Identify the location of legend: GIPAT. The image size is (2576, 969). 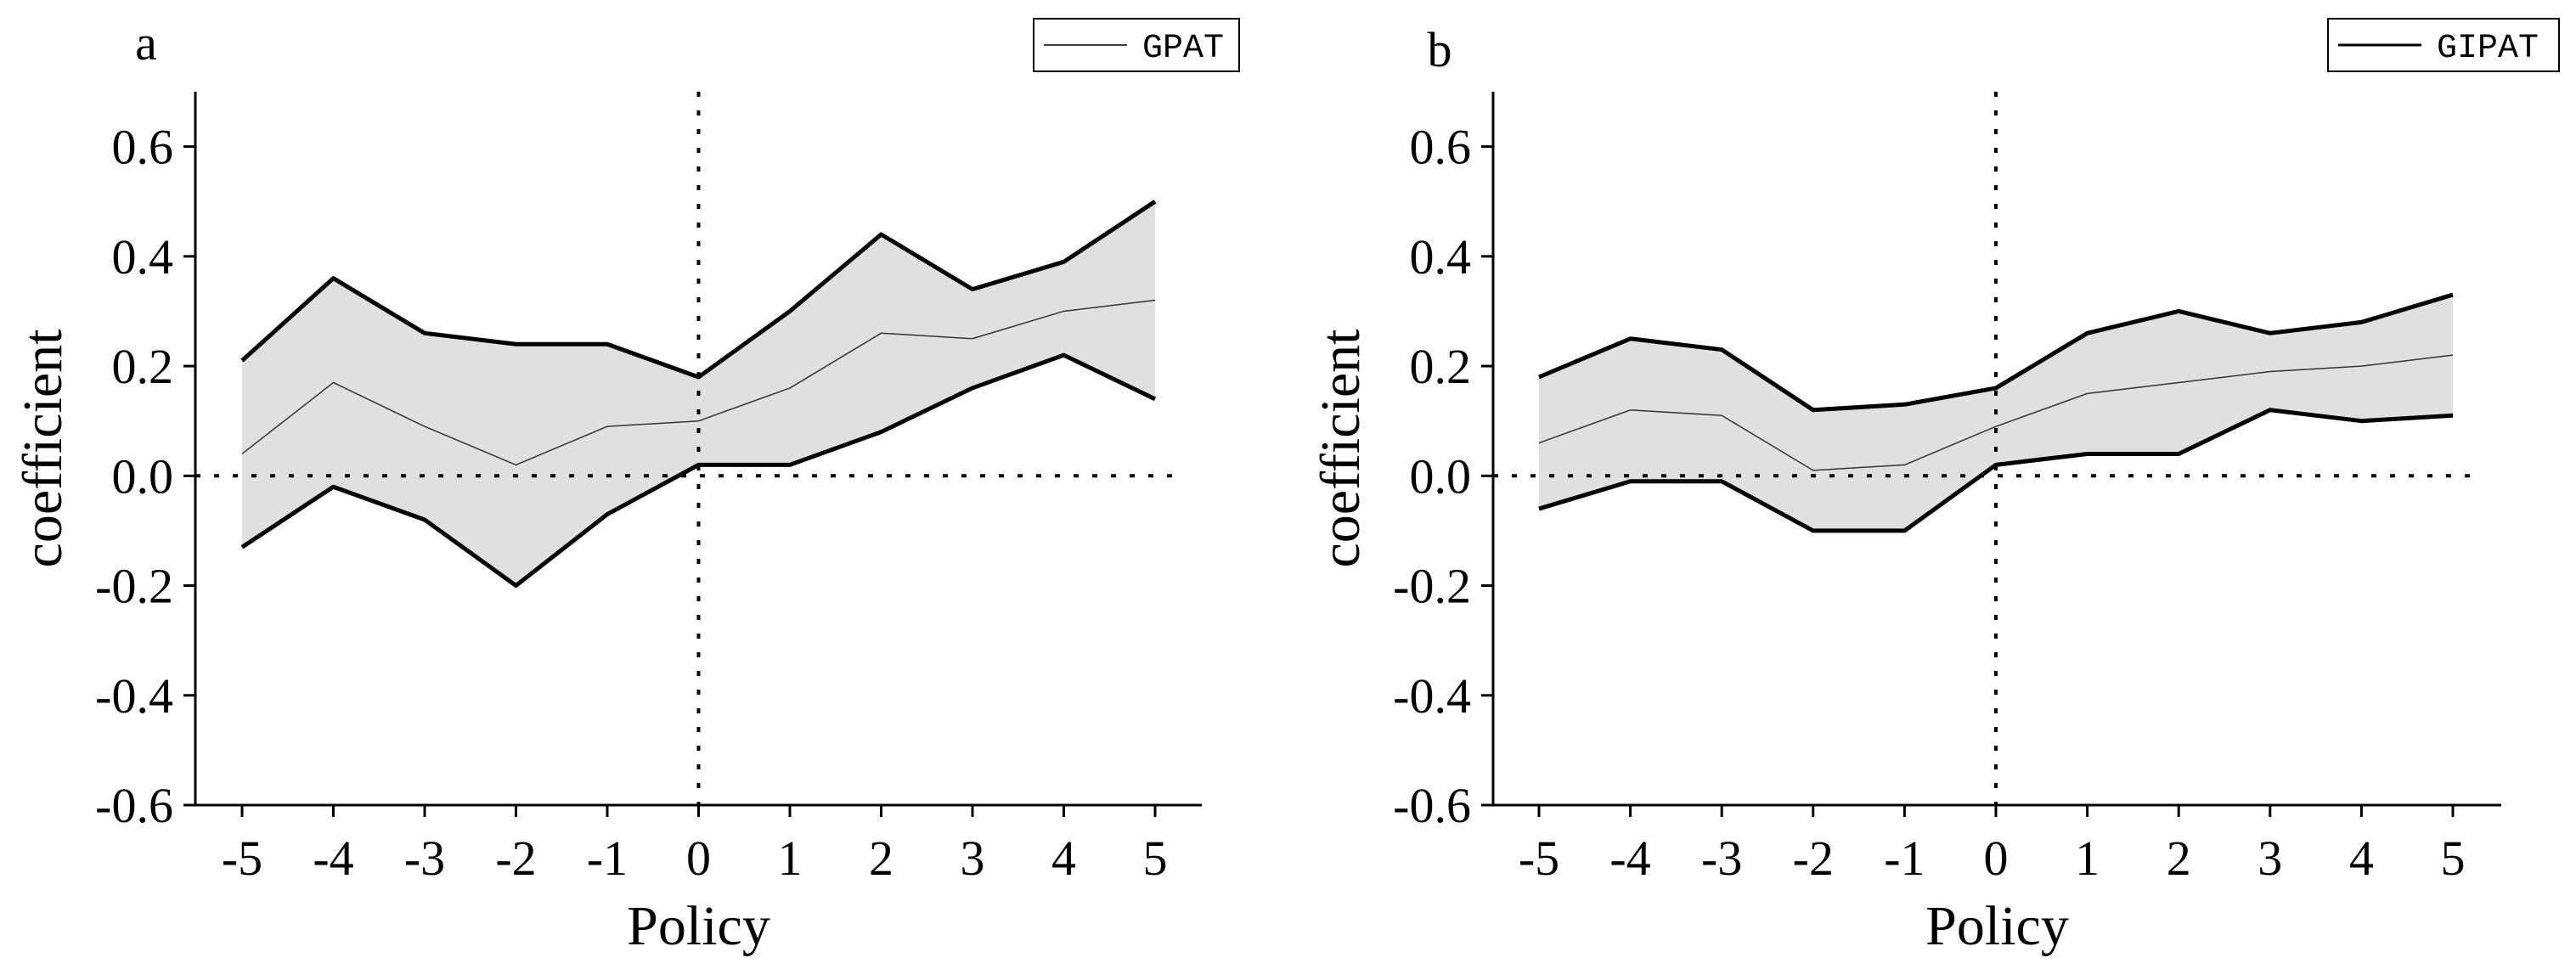
(2443, 45).